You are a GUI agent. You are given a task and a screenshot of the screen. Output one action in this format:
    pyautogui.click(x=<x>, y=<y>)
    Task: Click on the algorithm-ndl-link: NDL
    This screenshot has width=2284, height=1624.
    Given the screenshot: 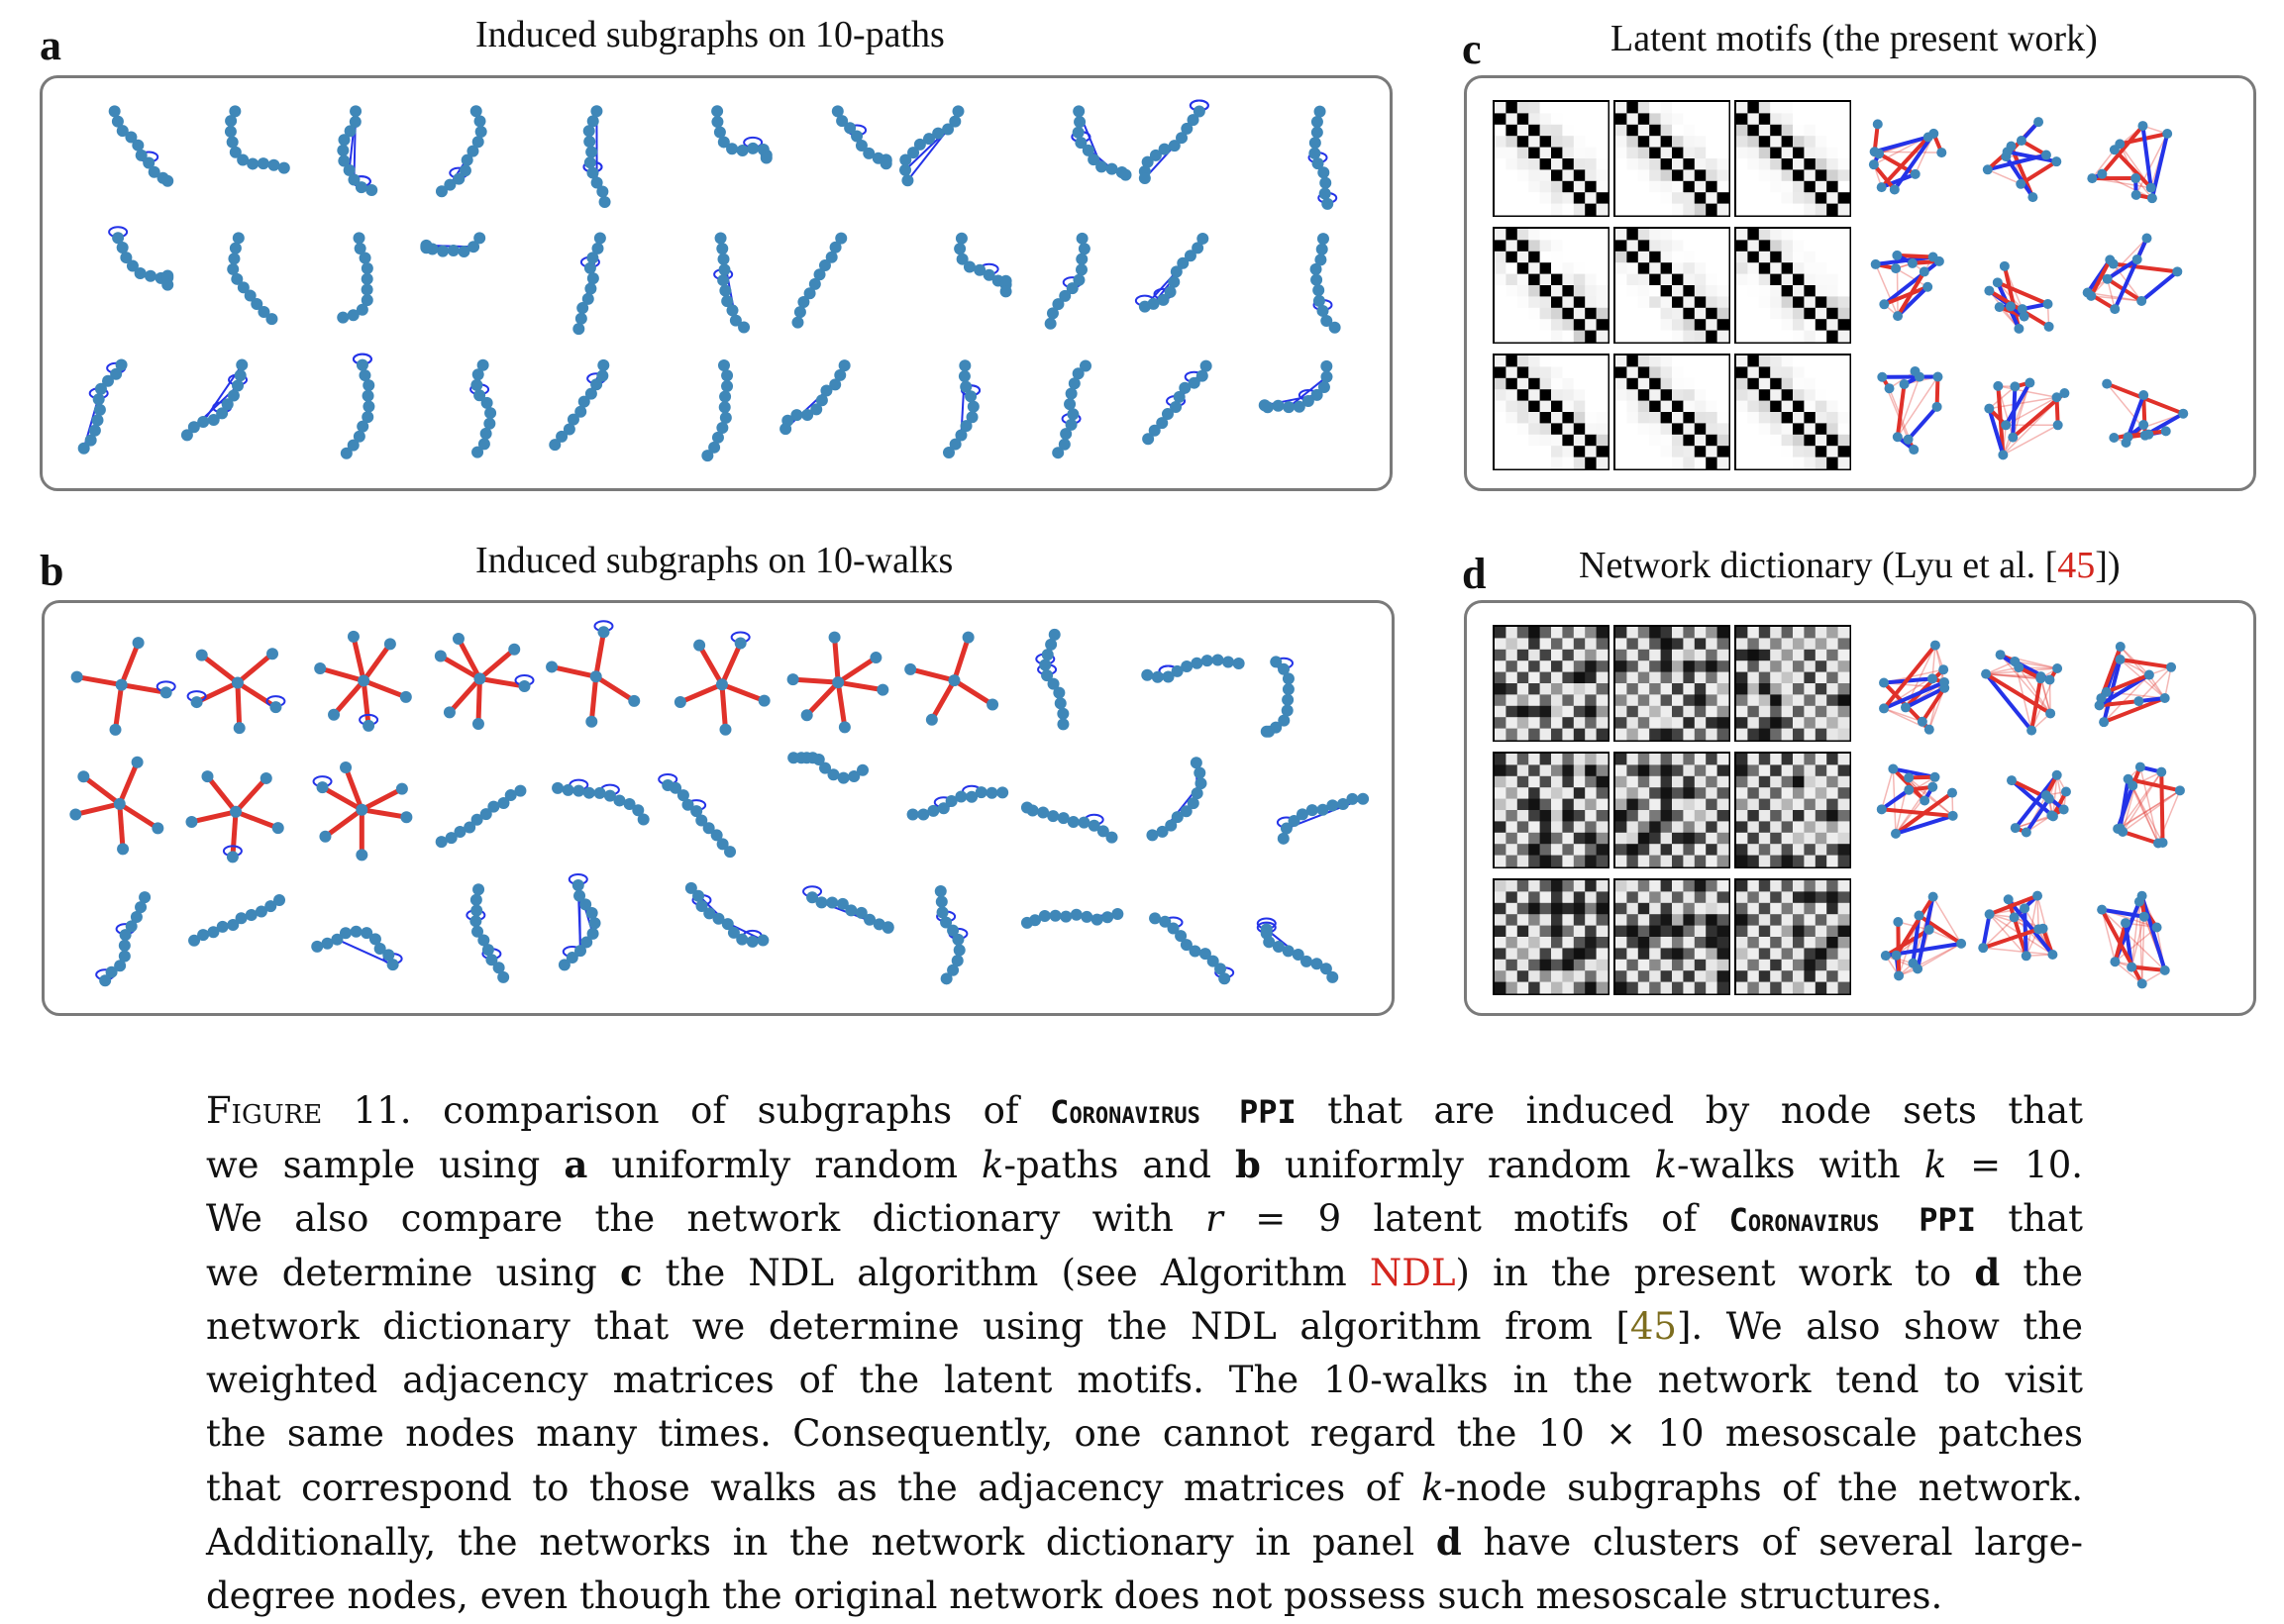 What is the action you would take?
    pyautogui.click(x=1412, y=1273)
    